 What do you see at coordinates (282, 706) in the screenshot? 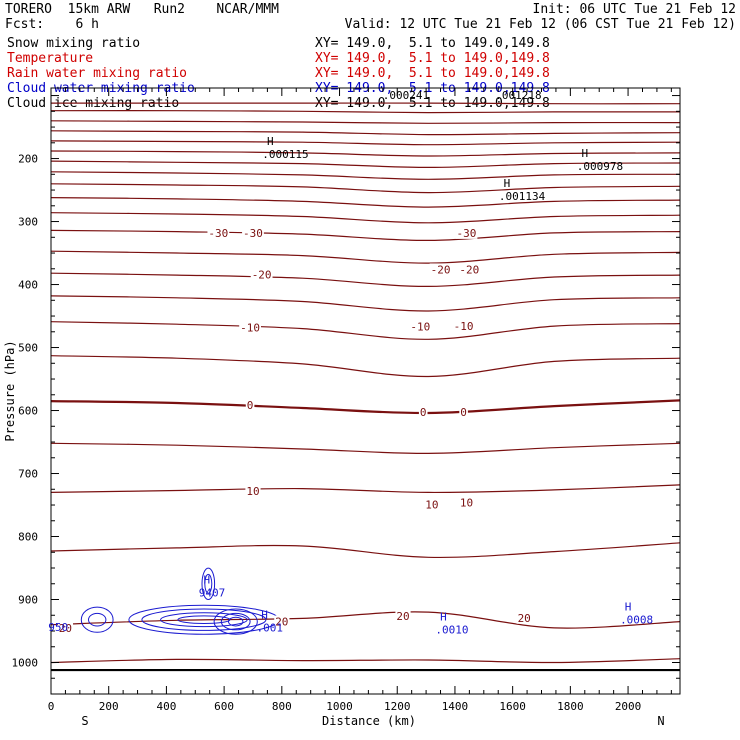
I see `x-tick-label: 800` at bounding box center [282, 706].